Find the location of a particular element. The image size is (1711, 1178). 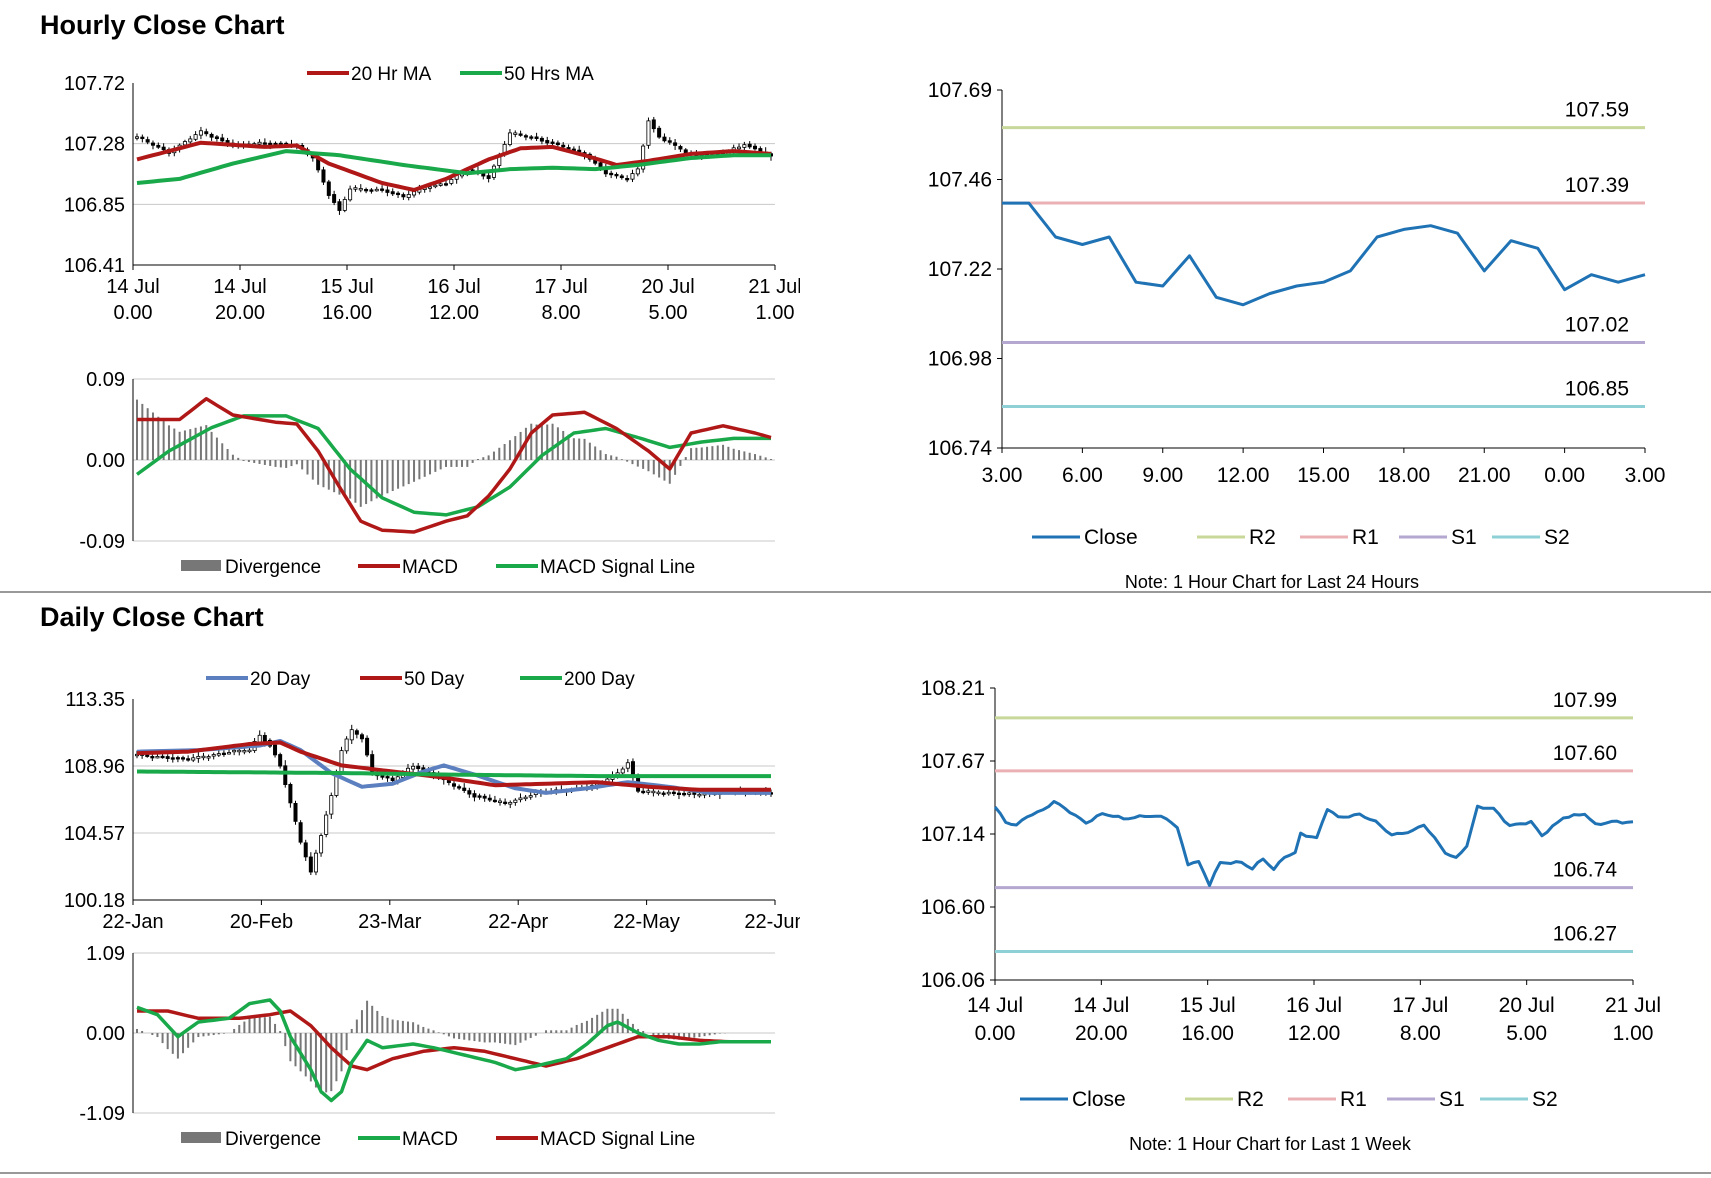

macd-signal-line is located at coordinates (454, 1040).